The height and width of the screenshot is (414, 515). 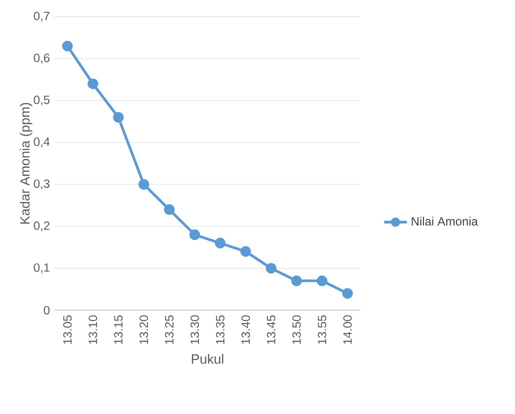 I want to click on x-tick-label: 13.30, so click(x=194, y=329).